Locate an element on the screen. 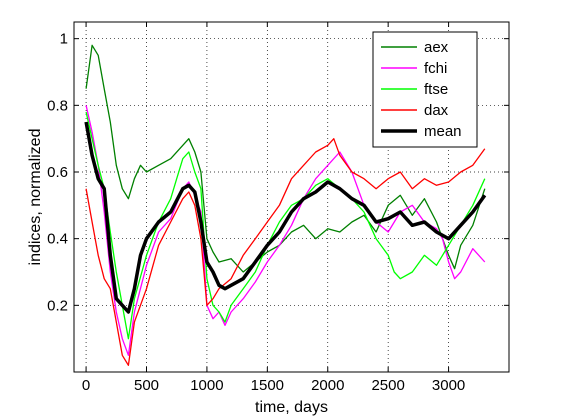 The height and width of the screenshot is (420, 561). legend-label-aex: aex is located at coordinates (436, 47).